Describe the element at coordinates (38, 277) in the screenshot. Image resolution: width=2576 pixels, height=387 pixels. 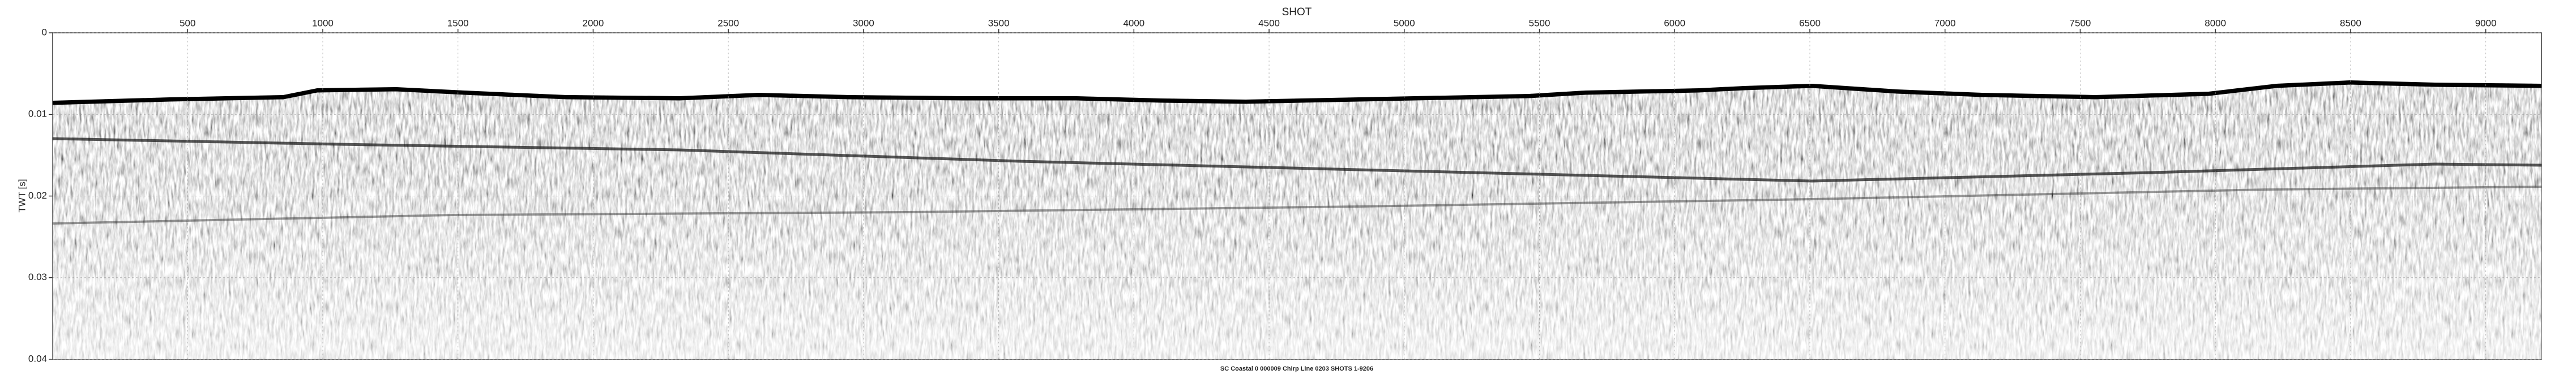
I see `y-tick-label: 0.03` at that location.